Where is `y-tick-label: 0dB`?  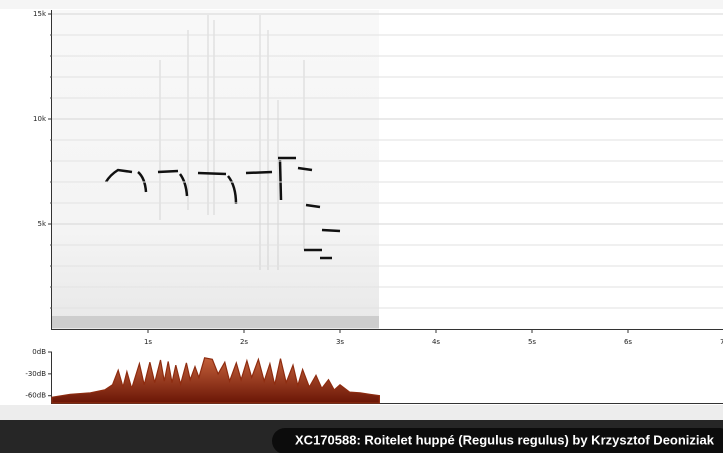
y-tick-label: 0dB is located at coordinates (39, 352).